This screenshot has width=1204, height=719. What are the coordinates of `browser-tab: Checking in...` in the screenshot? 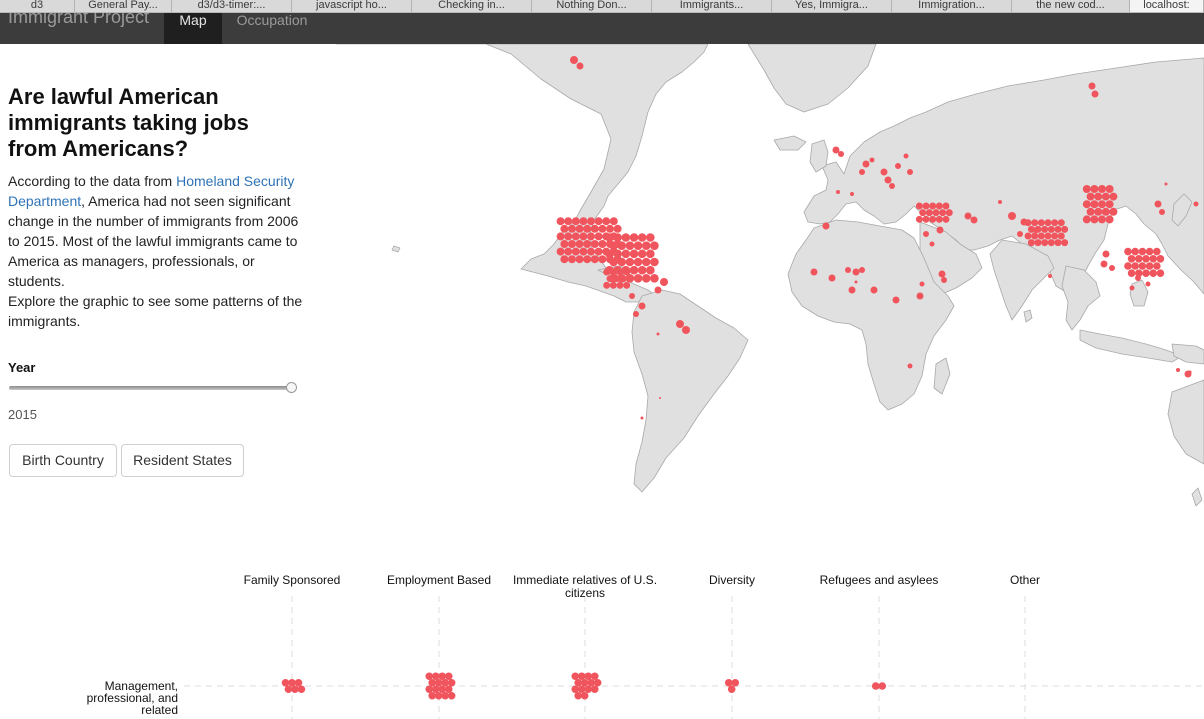 It's located at (472, 6).